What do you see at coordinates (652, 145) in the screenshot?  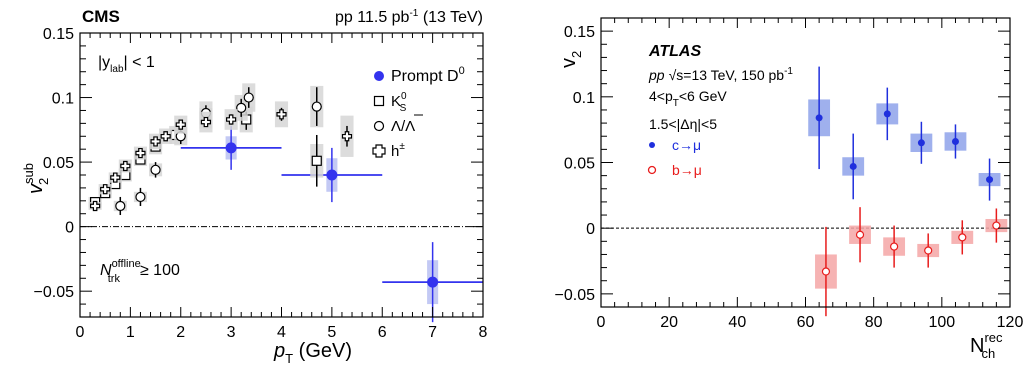 I see `legend-marker-c-to-mu` at bounding box center [652, 145].